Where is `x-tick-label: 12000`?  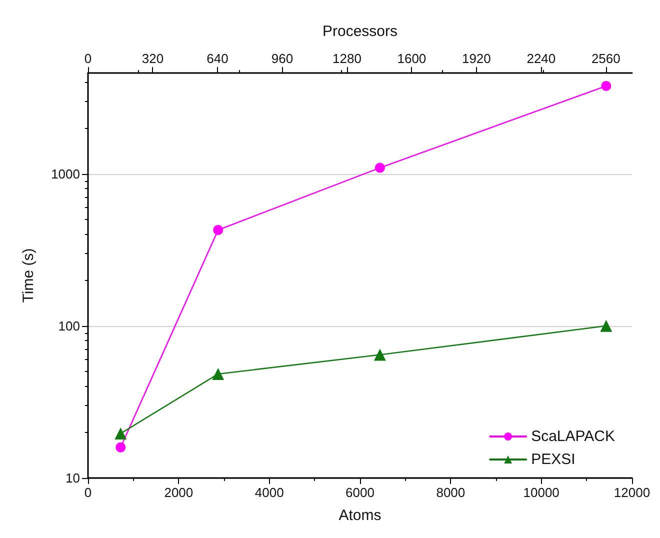 x-tick-label: 12000 is located at coordinates (632, 492).